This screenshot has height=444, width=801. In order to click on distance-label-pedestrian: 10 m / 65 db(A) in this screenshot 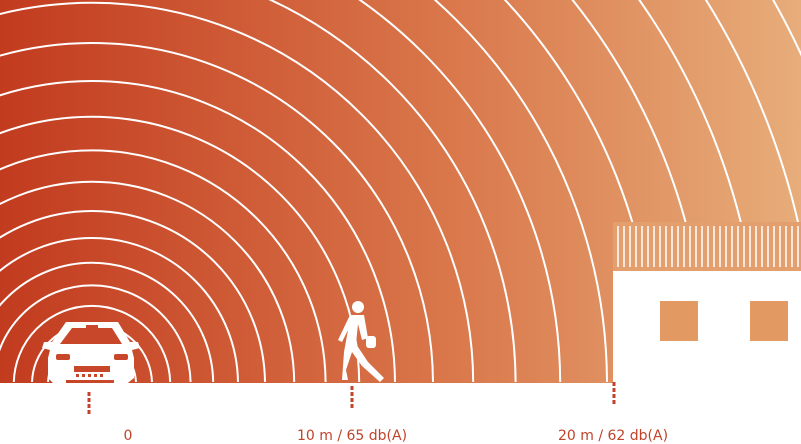, I will do `click(352, 436)`.